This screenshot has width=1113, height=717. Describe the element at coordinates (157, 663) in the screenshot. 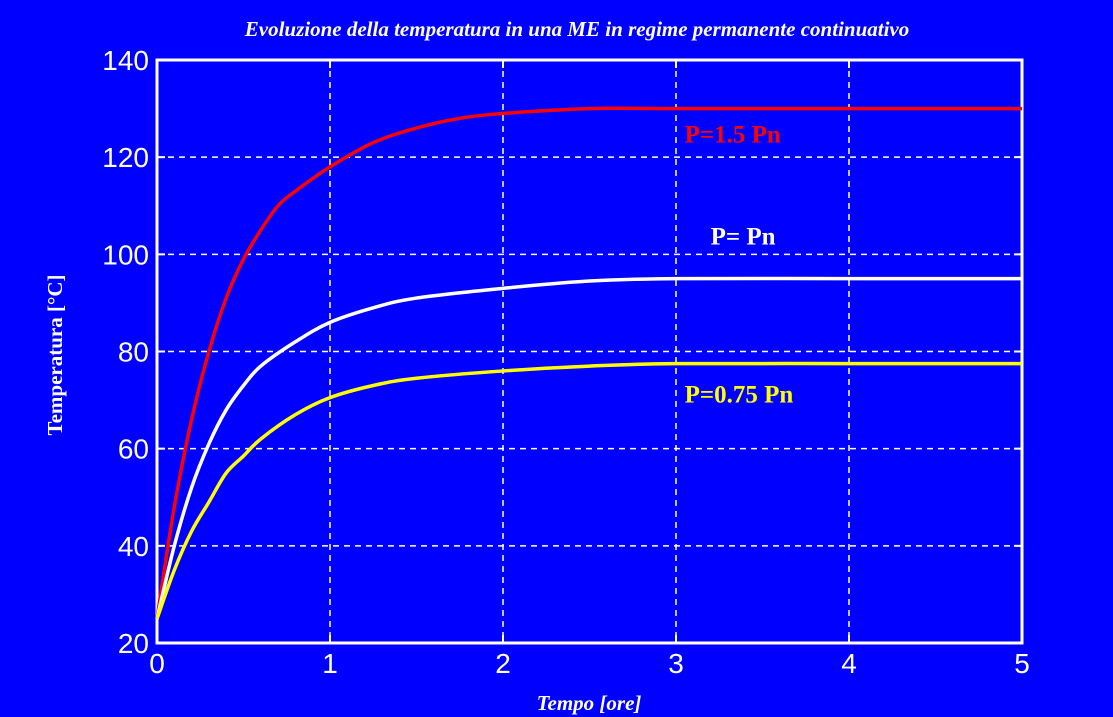

I see `x-tick-label: 0` at that location.